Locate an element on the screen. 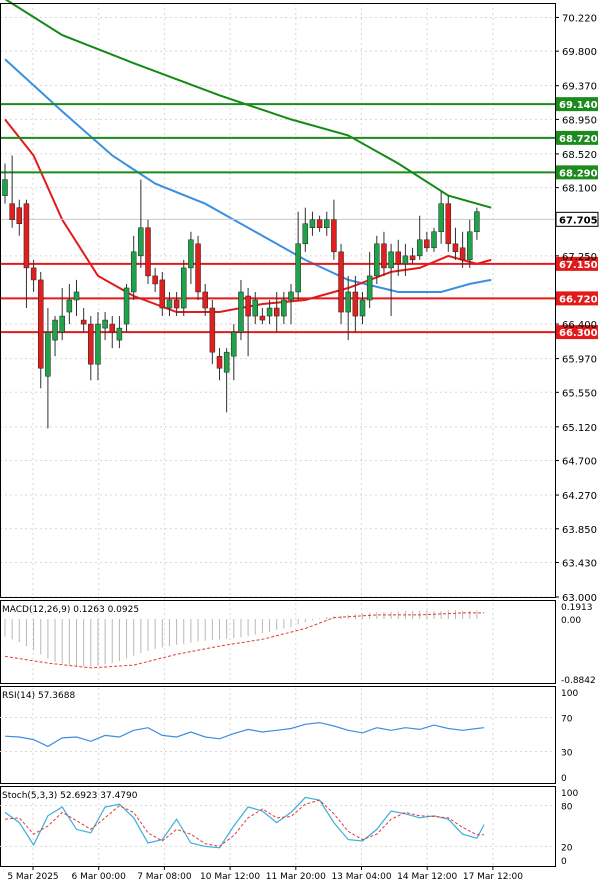  level-label: 66.300 is located at coordinates (578, 333).